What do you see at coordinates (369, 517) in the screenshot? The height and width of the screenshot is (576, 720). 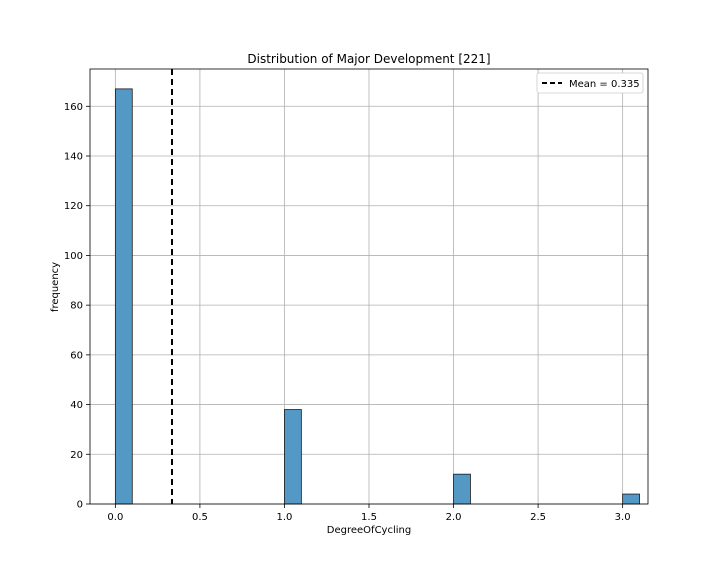 I see `x-tick-label: 1.5` at bounding box center [369, 517].